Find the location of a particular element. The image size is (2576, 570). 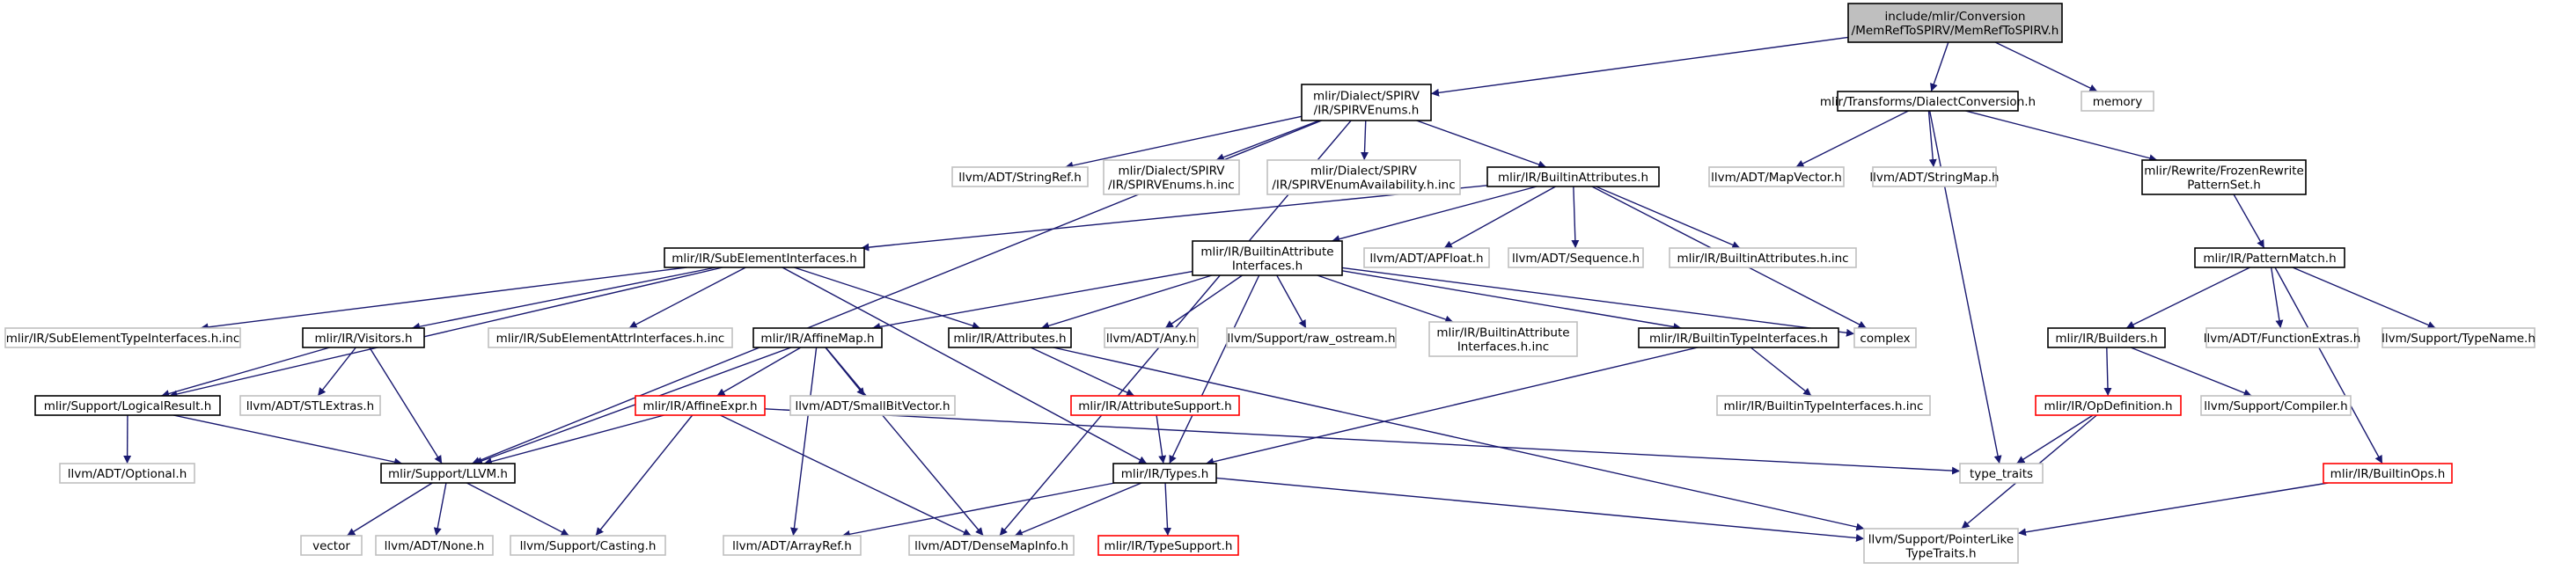

node-label: mlir/IR/BuiltinAttributes.h.inc is located at coordinates (1762, 259).